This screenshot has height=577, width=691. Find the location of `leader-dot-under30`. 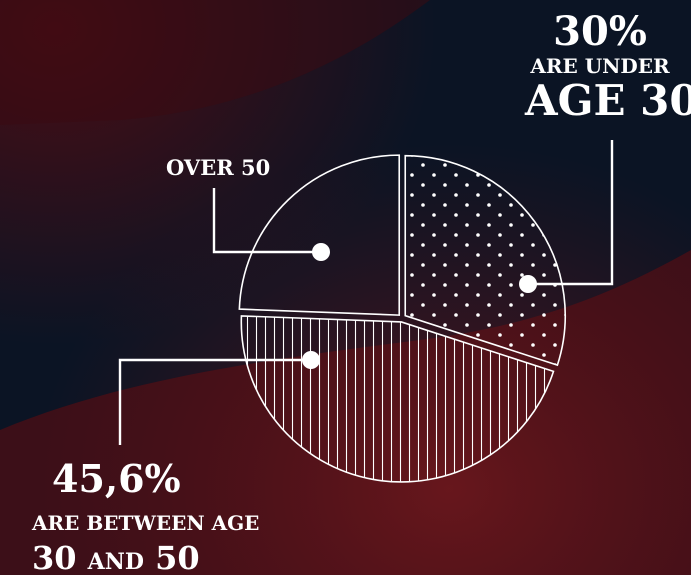

leader-dot-under30 is located at coordinates (528, 284).